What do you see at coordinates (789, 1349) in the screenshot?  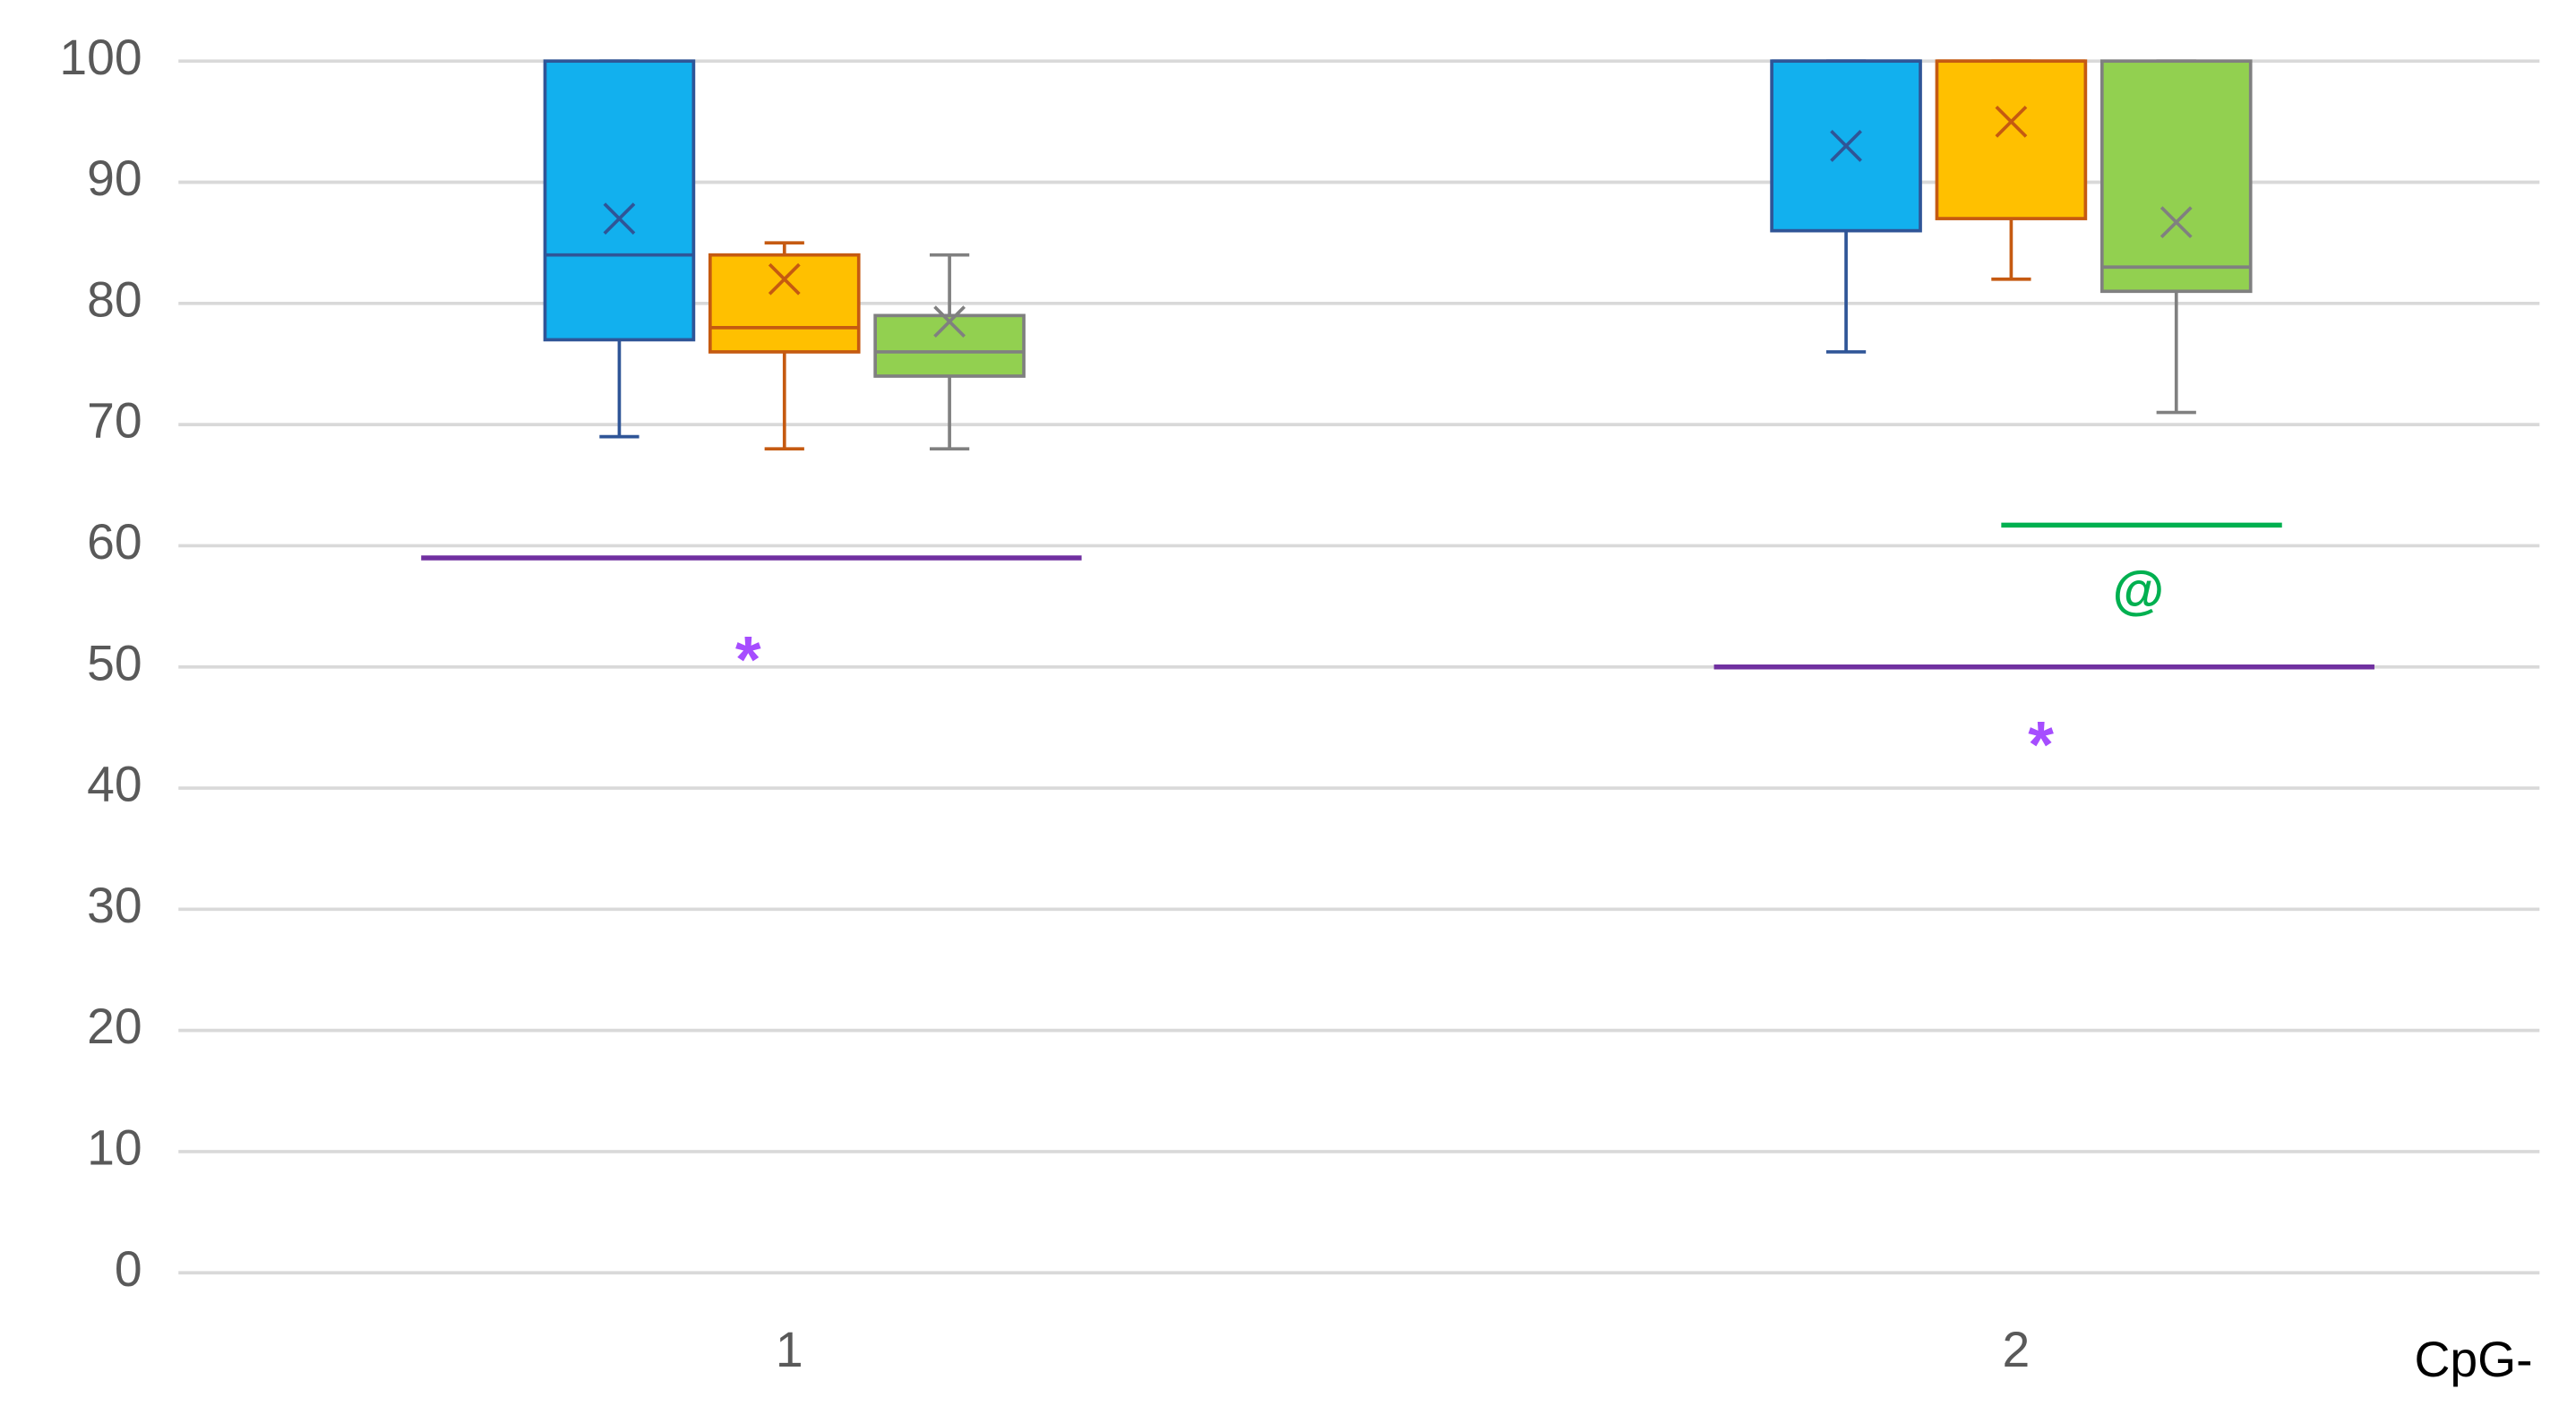 I see `x-tick-label: 1` at bounding box center [789, 1349].